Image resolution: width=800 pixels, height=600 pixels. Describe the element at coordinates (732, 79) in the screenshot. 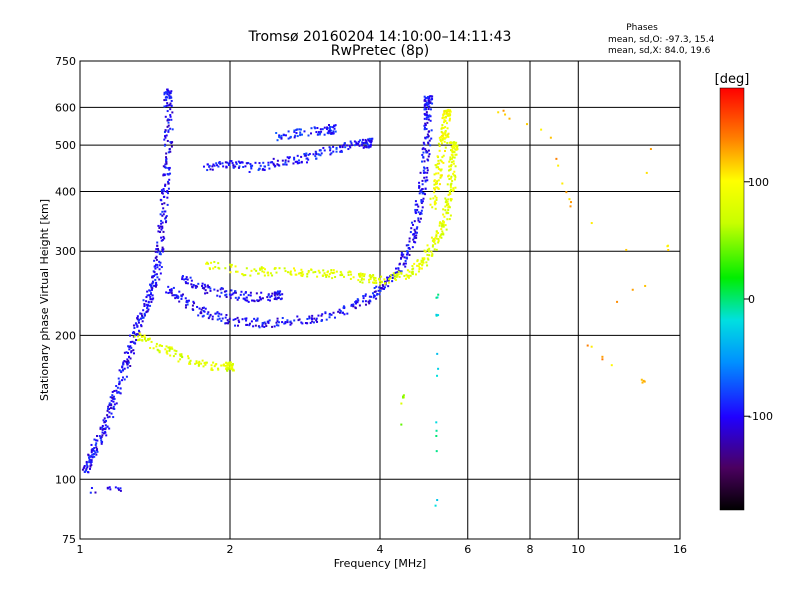

I see `colorbar-label: [deg]` at that location.